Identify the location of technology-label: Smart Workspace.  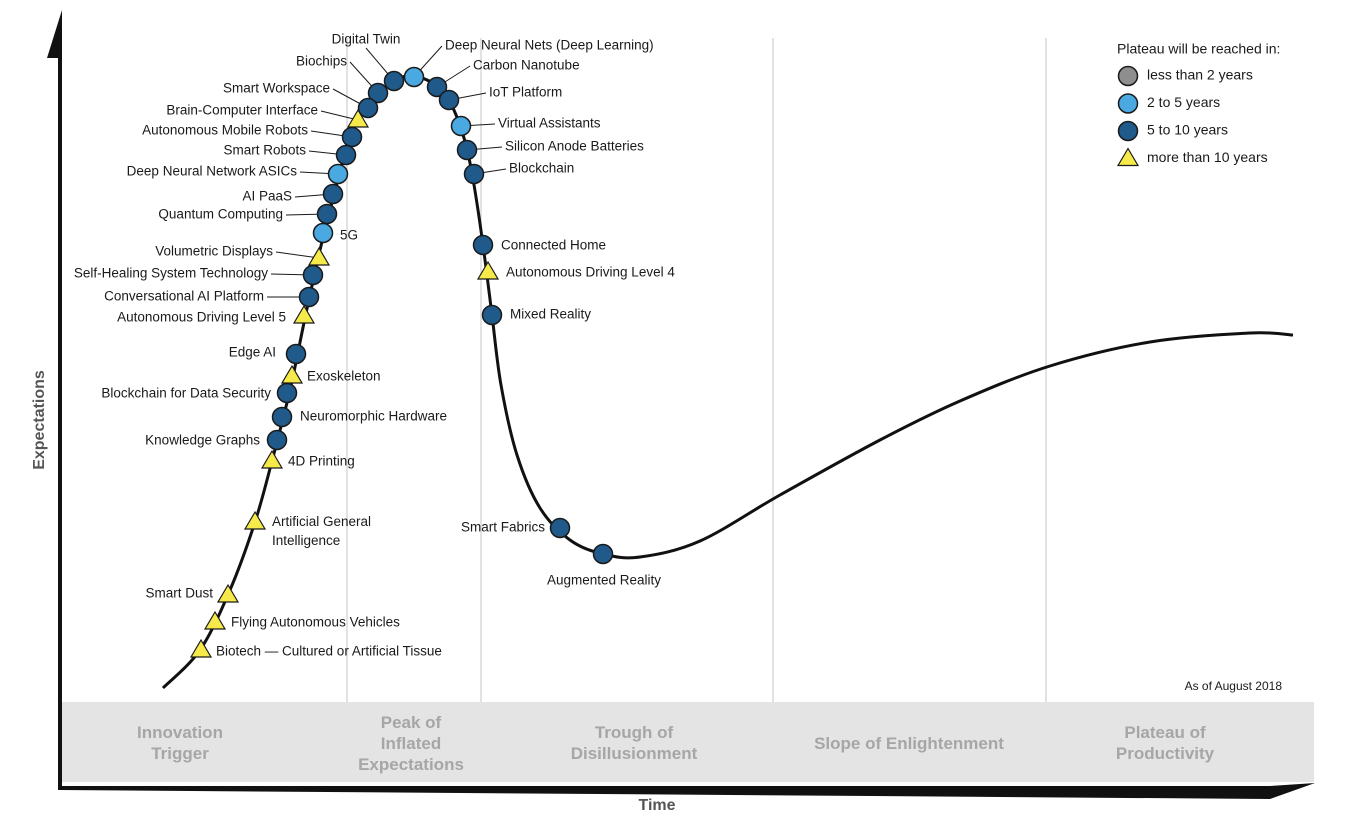
(276, 88).